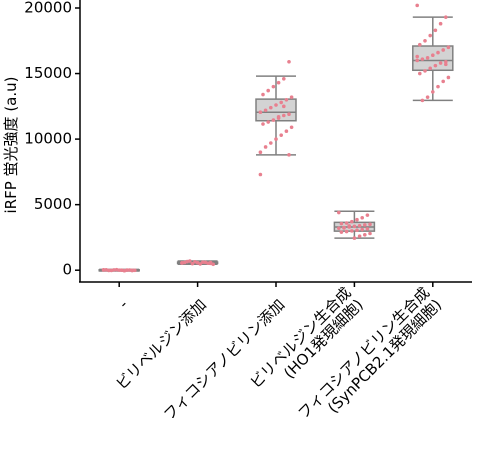 The width and height of the screenshot is (478, 457). Describe the element at coordinates (53, 204) in the screenshot. I see `y-tick-label: 5000` at that location.